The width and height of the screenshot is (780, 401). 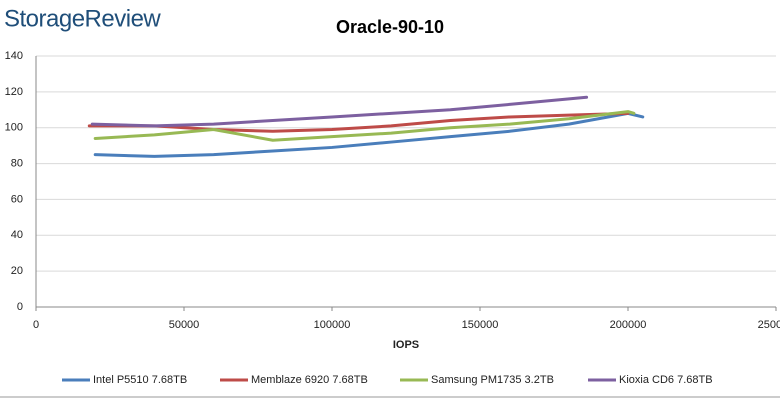 I want to click on y-tick-label: 60, so click(x=17, y=199).